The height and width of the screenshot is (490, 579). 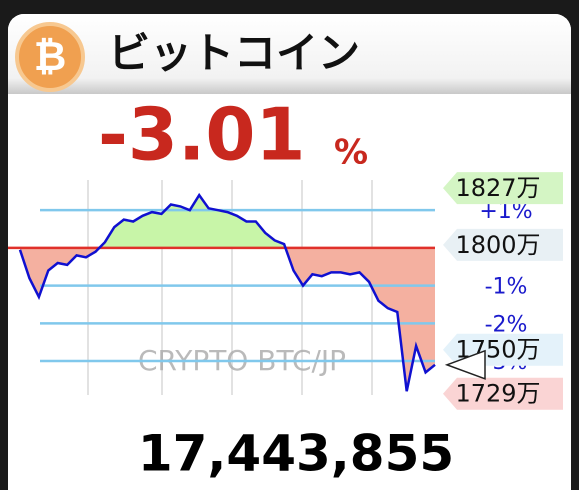 I want to click on bitcoin-icon, so click(x=50, y=57).